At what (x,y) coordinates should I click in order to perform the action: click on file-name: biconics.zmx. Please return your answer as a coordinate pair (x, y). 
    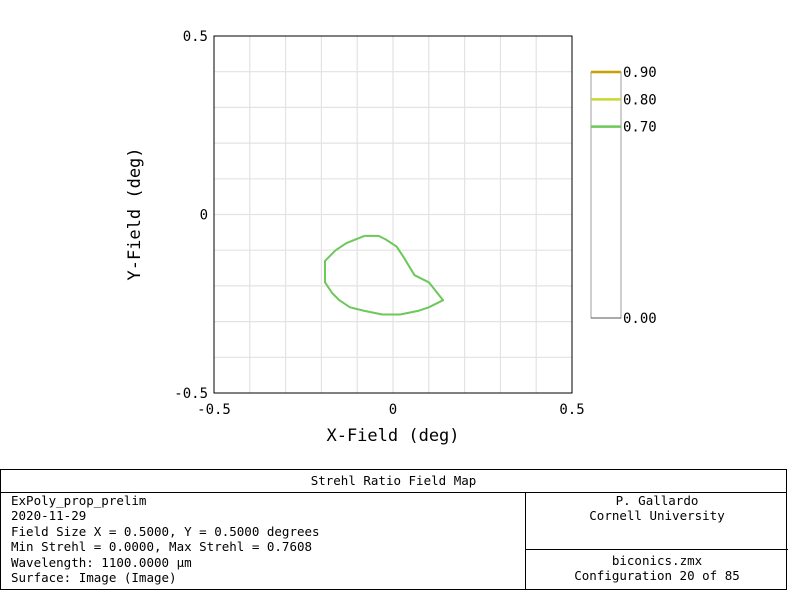
    Looking at the image, I should click on (657, 560).